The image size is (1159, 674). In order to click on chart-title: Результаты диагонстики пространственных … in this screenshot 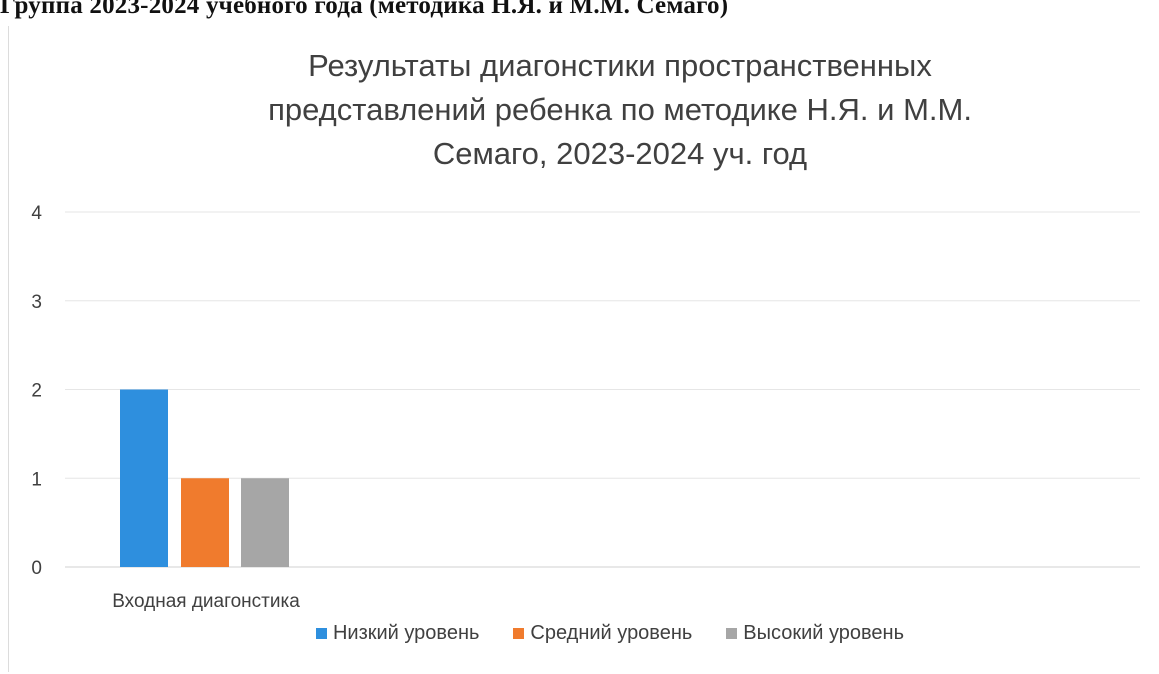, I will do `click(620, 110)`.